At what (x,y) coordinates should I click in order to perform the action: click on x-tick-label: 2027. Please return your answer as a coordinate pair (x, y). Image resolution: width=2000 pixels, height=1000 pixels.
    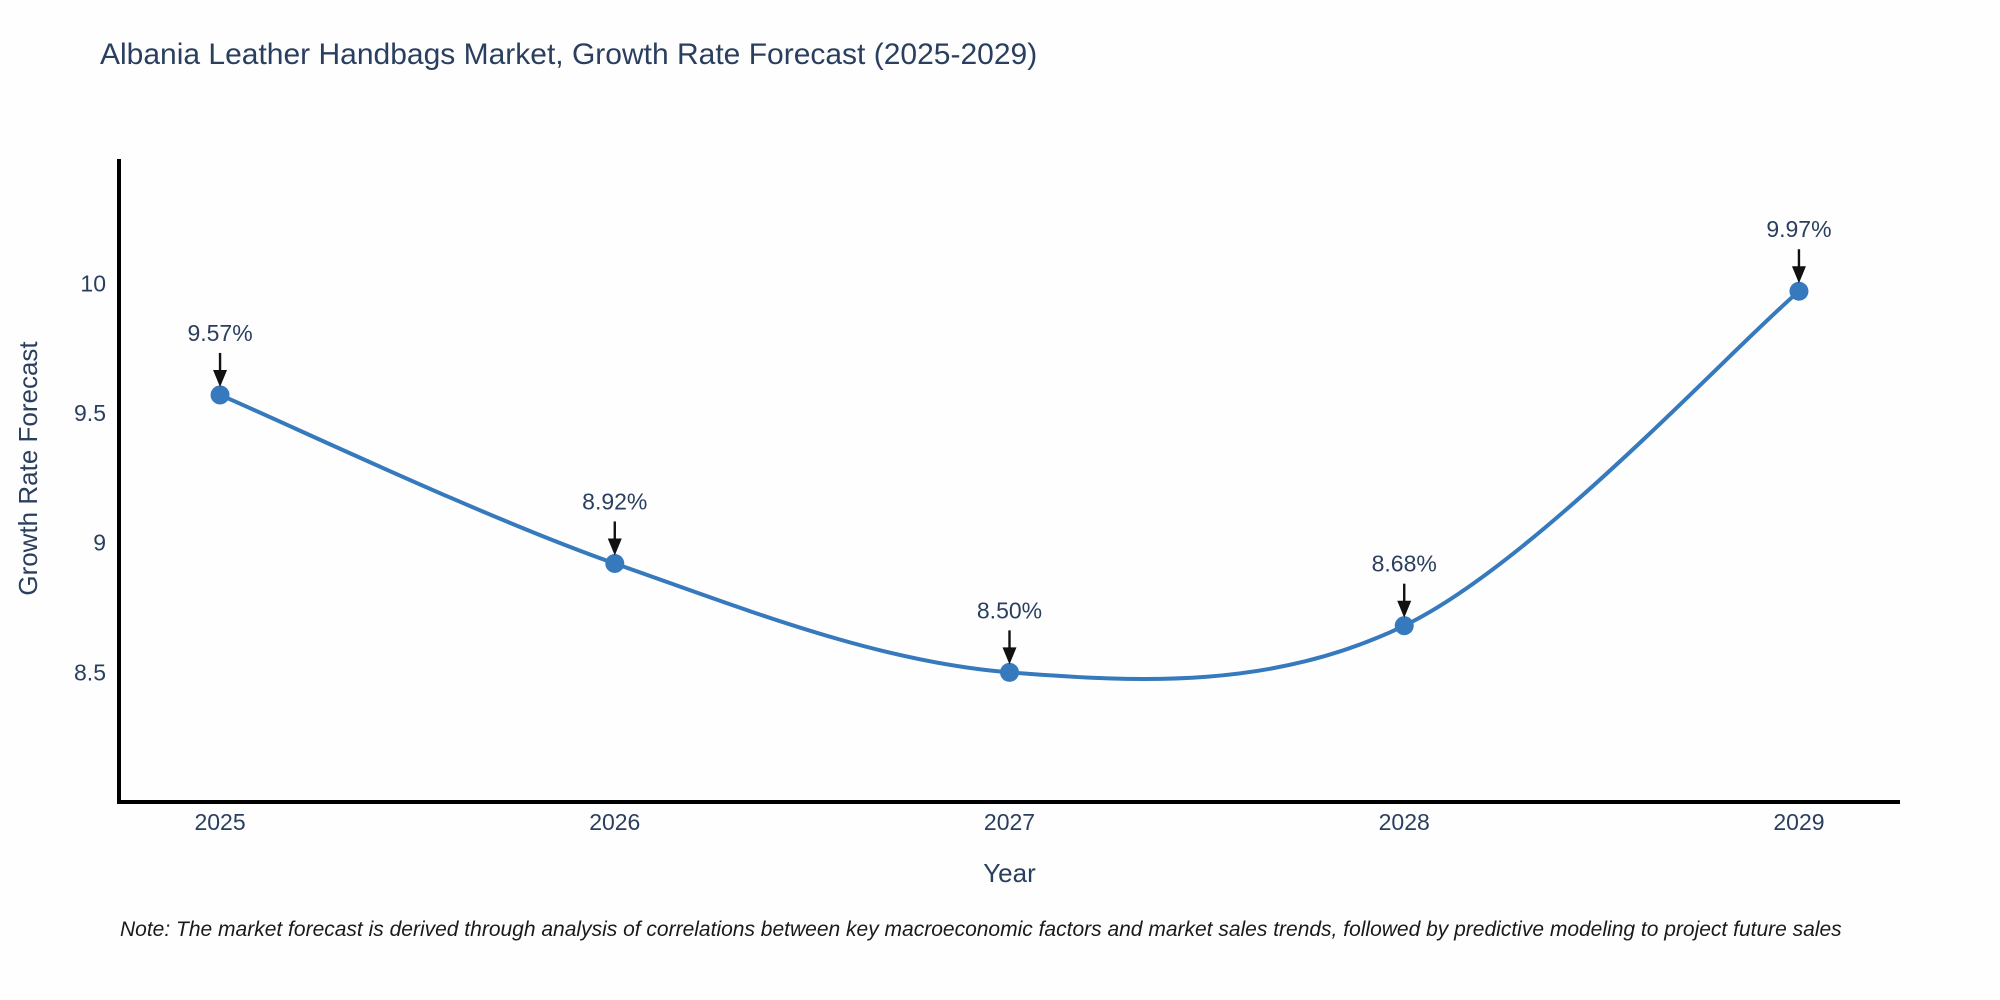
    Looking at the image, I should click on (1009, 822).